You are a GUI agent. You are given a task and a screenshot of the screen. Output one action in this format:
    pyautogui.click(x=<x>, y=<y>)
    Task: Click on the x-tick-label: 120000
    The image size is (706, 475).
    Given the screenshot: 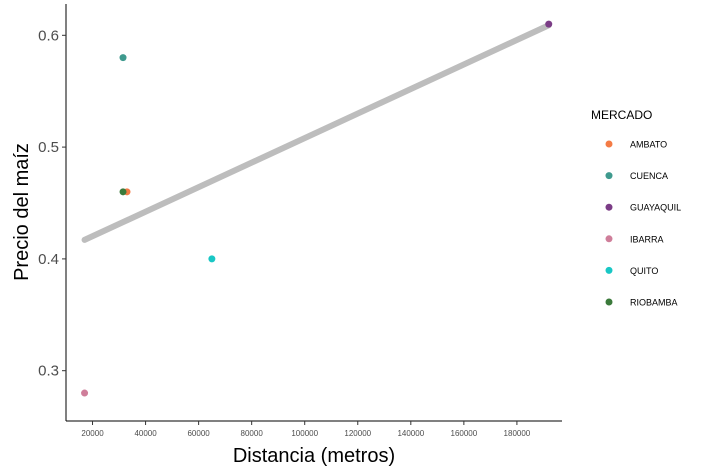 What is the action you would take?
    pyautogui.click(x=357, y=433)
    